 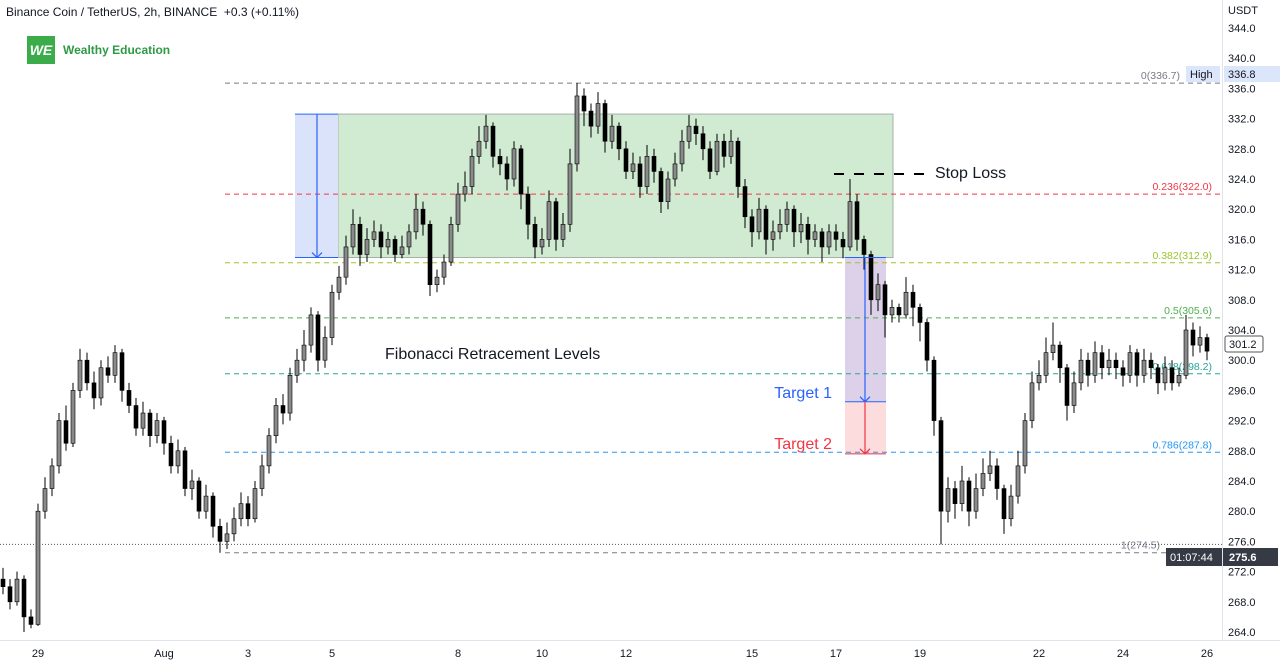 I want to click on countdown-label: 01:07:44, so click(x=1191, y=558).